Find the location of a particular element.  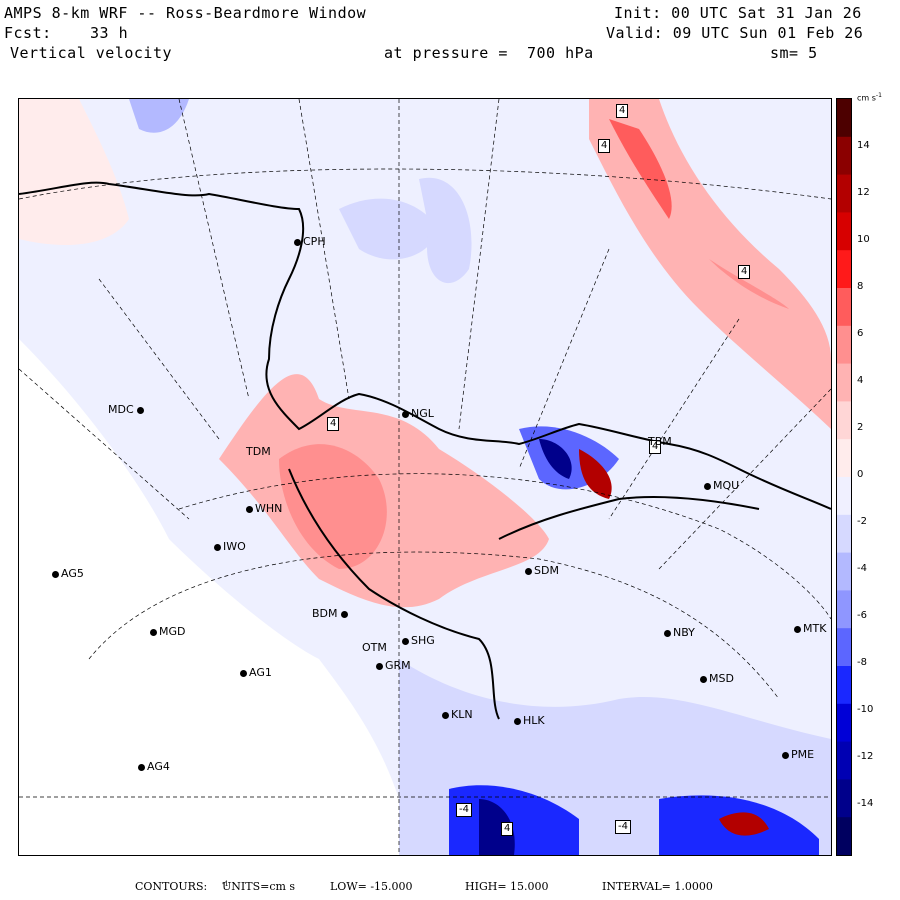

colorbar-tick-label: -6 is located at coordinates (862, 615).